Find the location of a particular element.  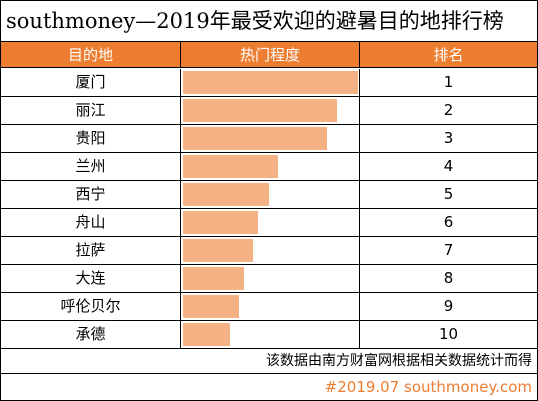

table-row: 大连 8 is located at coordinates (269, 279).